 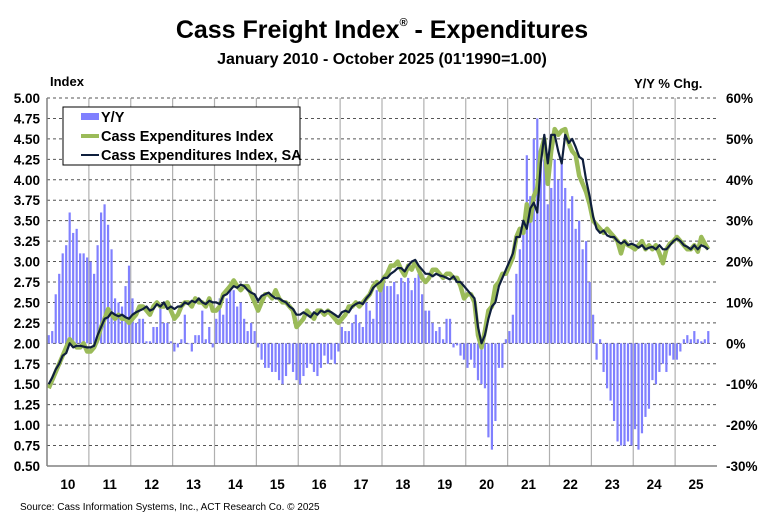 What do you see at coordinates (236, 484) in the screenshot?
I see `x-tick-label: 14` at bounding box center [236, 484].